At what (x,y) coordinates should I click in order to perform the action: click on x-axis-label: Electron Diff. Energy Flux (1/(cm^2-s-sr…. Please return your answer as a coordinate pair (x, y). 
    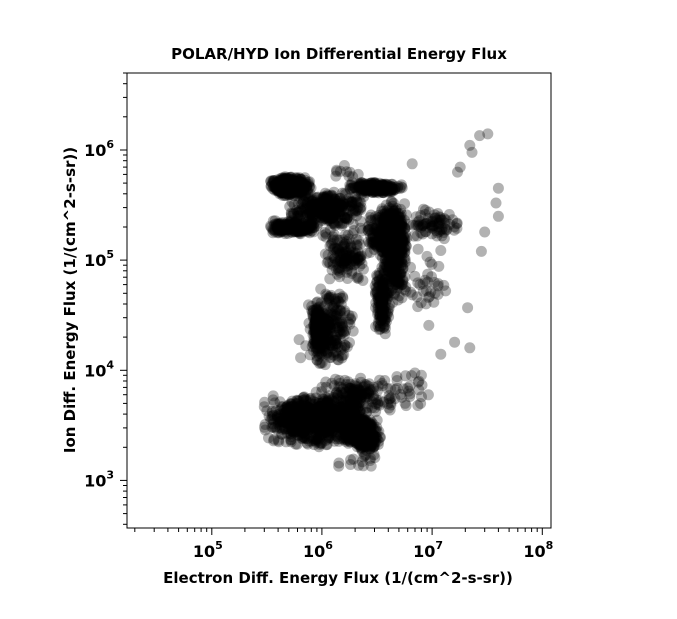
    Looking at the image, I should click on (338, 578).